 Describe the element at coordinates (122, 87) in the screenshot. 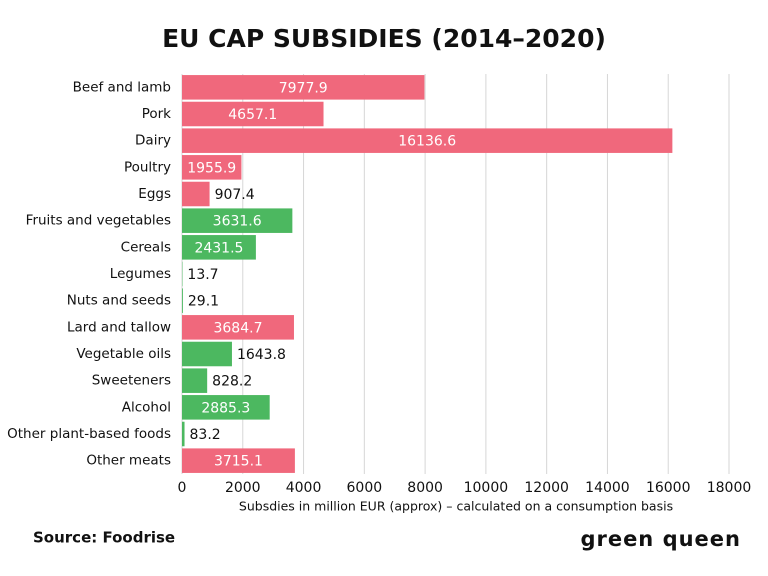

I see `y-tick-label: Beef and lamb` at that location.